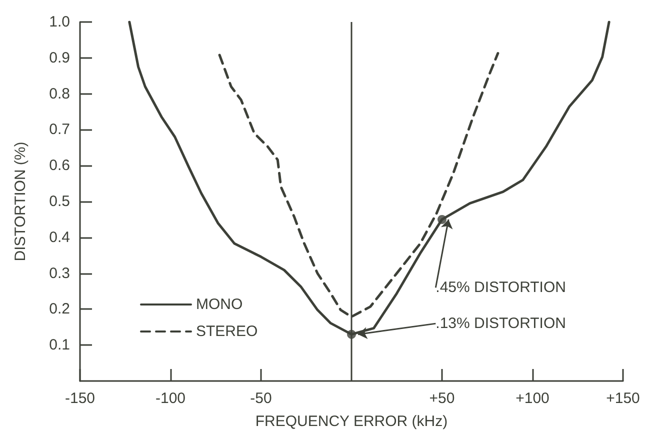 The image size is (659, 438). Describe the element at coordinates (623, 398) in the screenshot. I see `x-tick-label: +150` at that location.